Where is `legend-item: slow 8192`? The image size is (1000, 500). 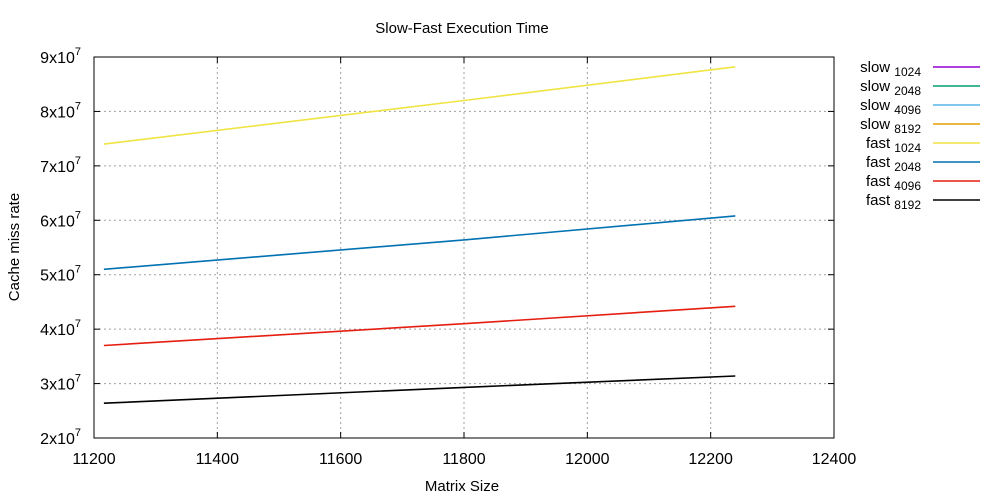 legend-item: slow 8192 is located at coordinates (920, 126).